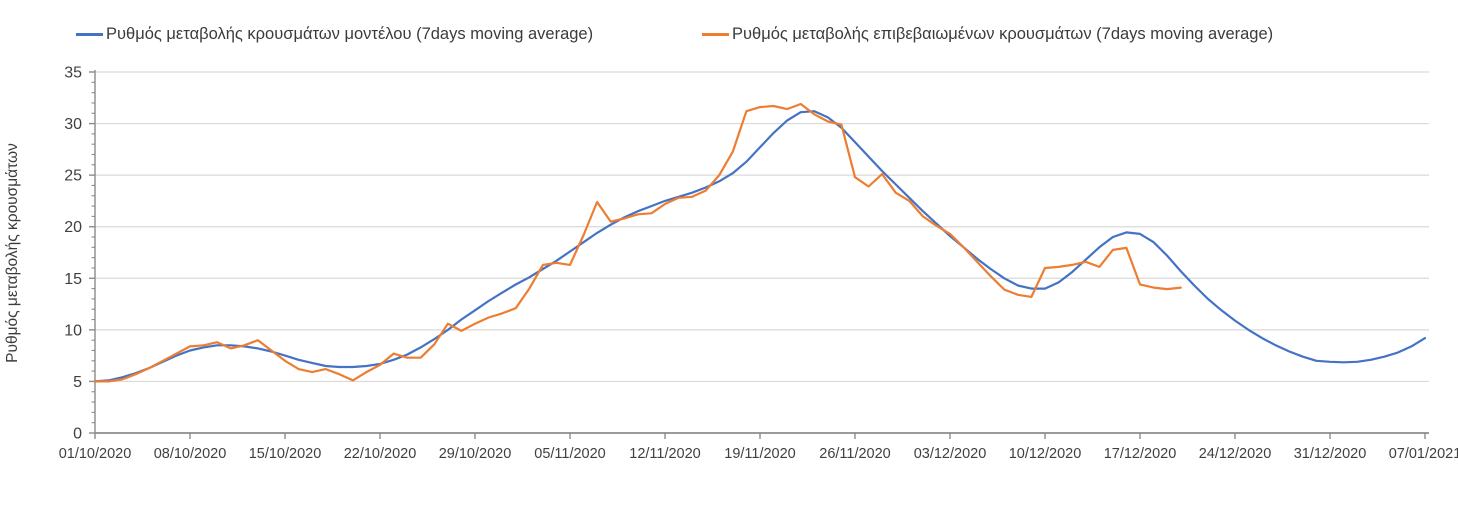  Describe the element at coordinates (665, 454) in the screenshot. I see `x-tick-label-6: 12/11/2020` at that location.